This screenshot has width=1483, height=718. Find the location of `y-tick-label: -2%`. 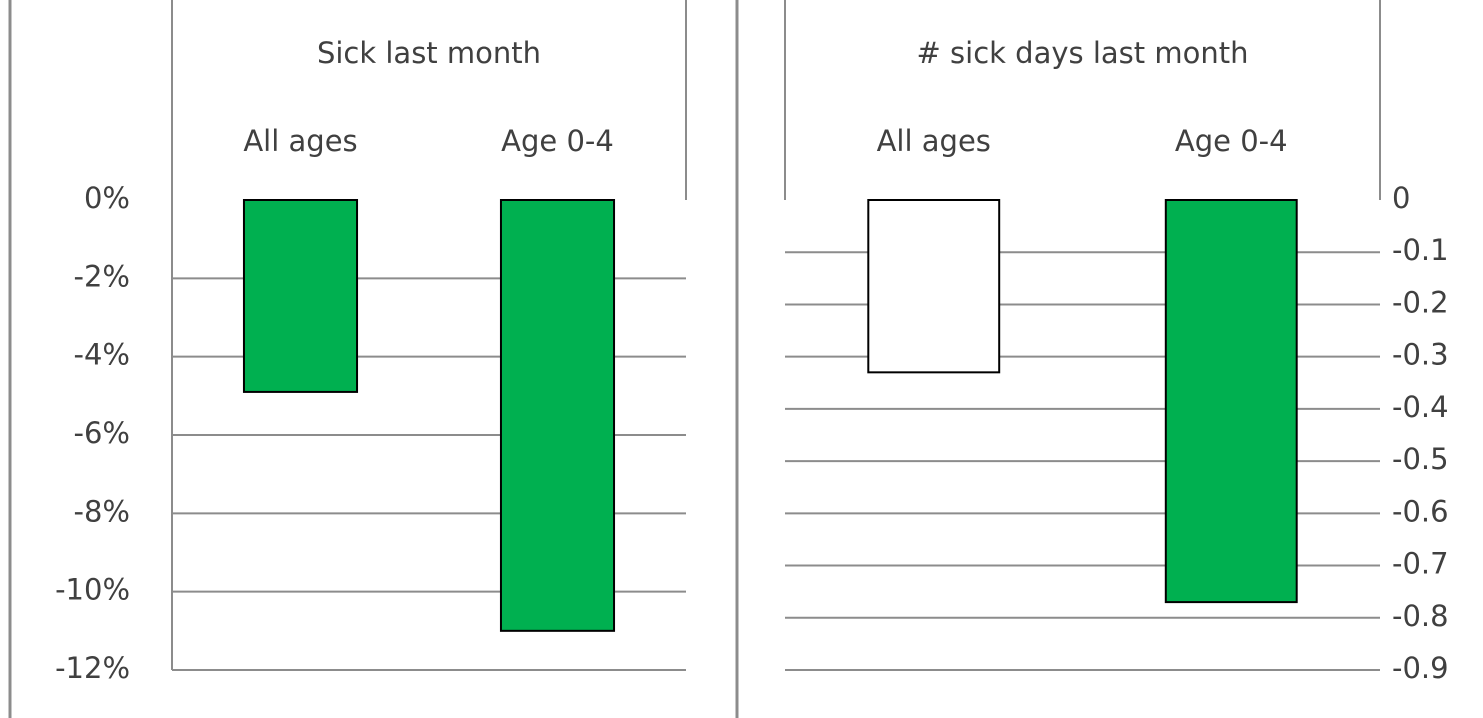

y-tick-label: -2% is located at coordinates (102, 276).